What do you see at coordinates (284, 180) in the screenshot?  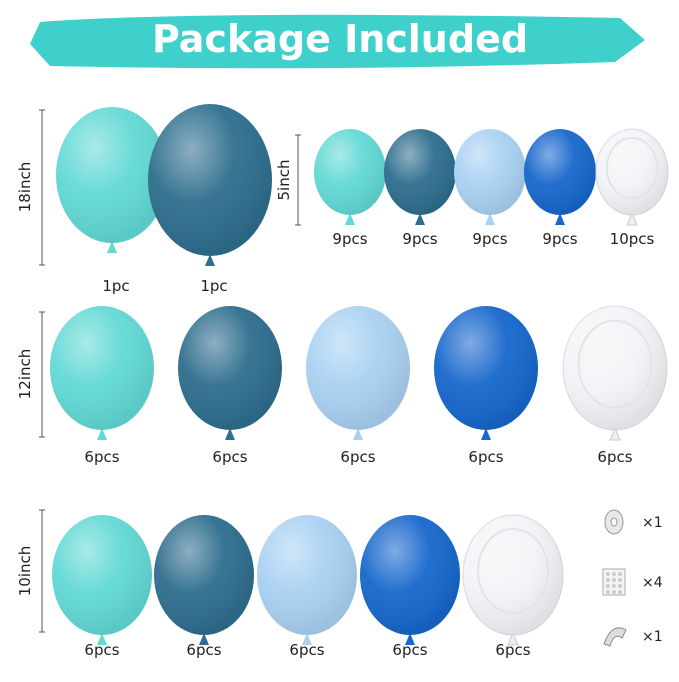 I see `size-label: 5inch` at bounding box center [284, 180].